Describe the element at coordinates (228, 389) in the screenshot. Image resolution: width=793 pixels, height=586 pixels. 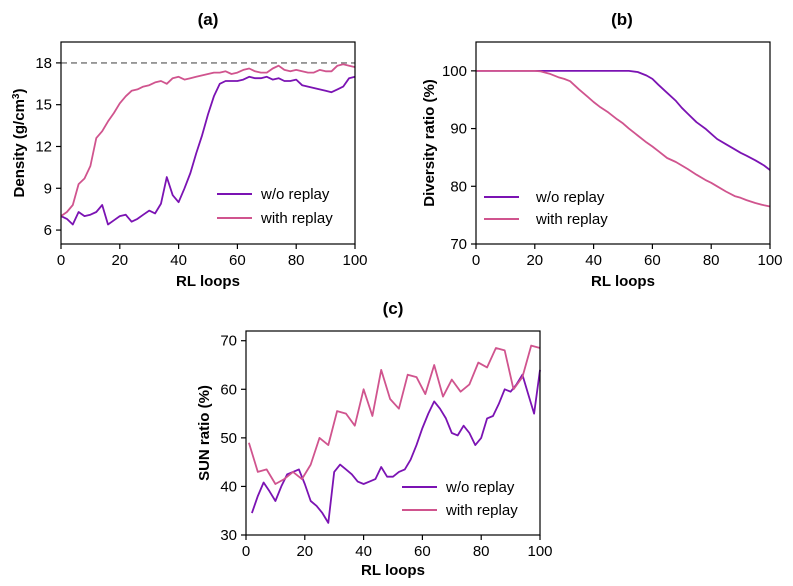
I see `panel-c-y-tick-label: 60` at that location.